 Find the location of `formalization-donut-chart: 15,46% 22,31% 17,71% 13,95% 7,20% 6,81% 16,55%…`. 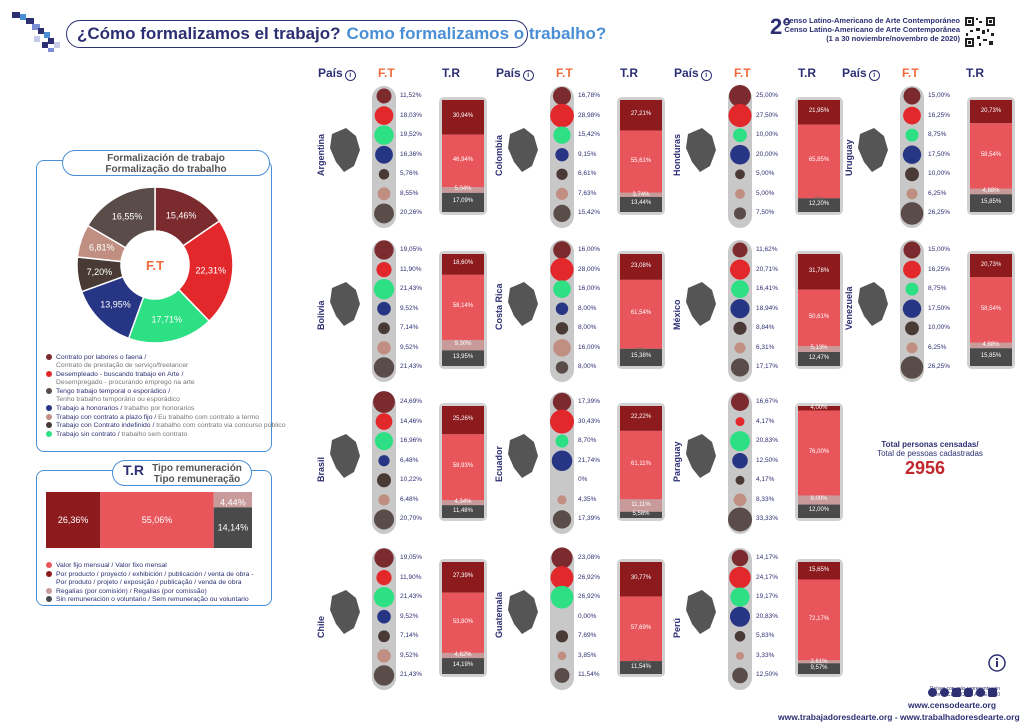

formalization-donut-chart: 15,46% 22,31% 17,71% 13,95% 7,20% 6,81% 16,55%… is located at coordinates (155, 265).